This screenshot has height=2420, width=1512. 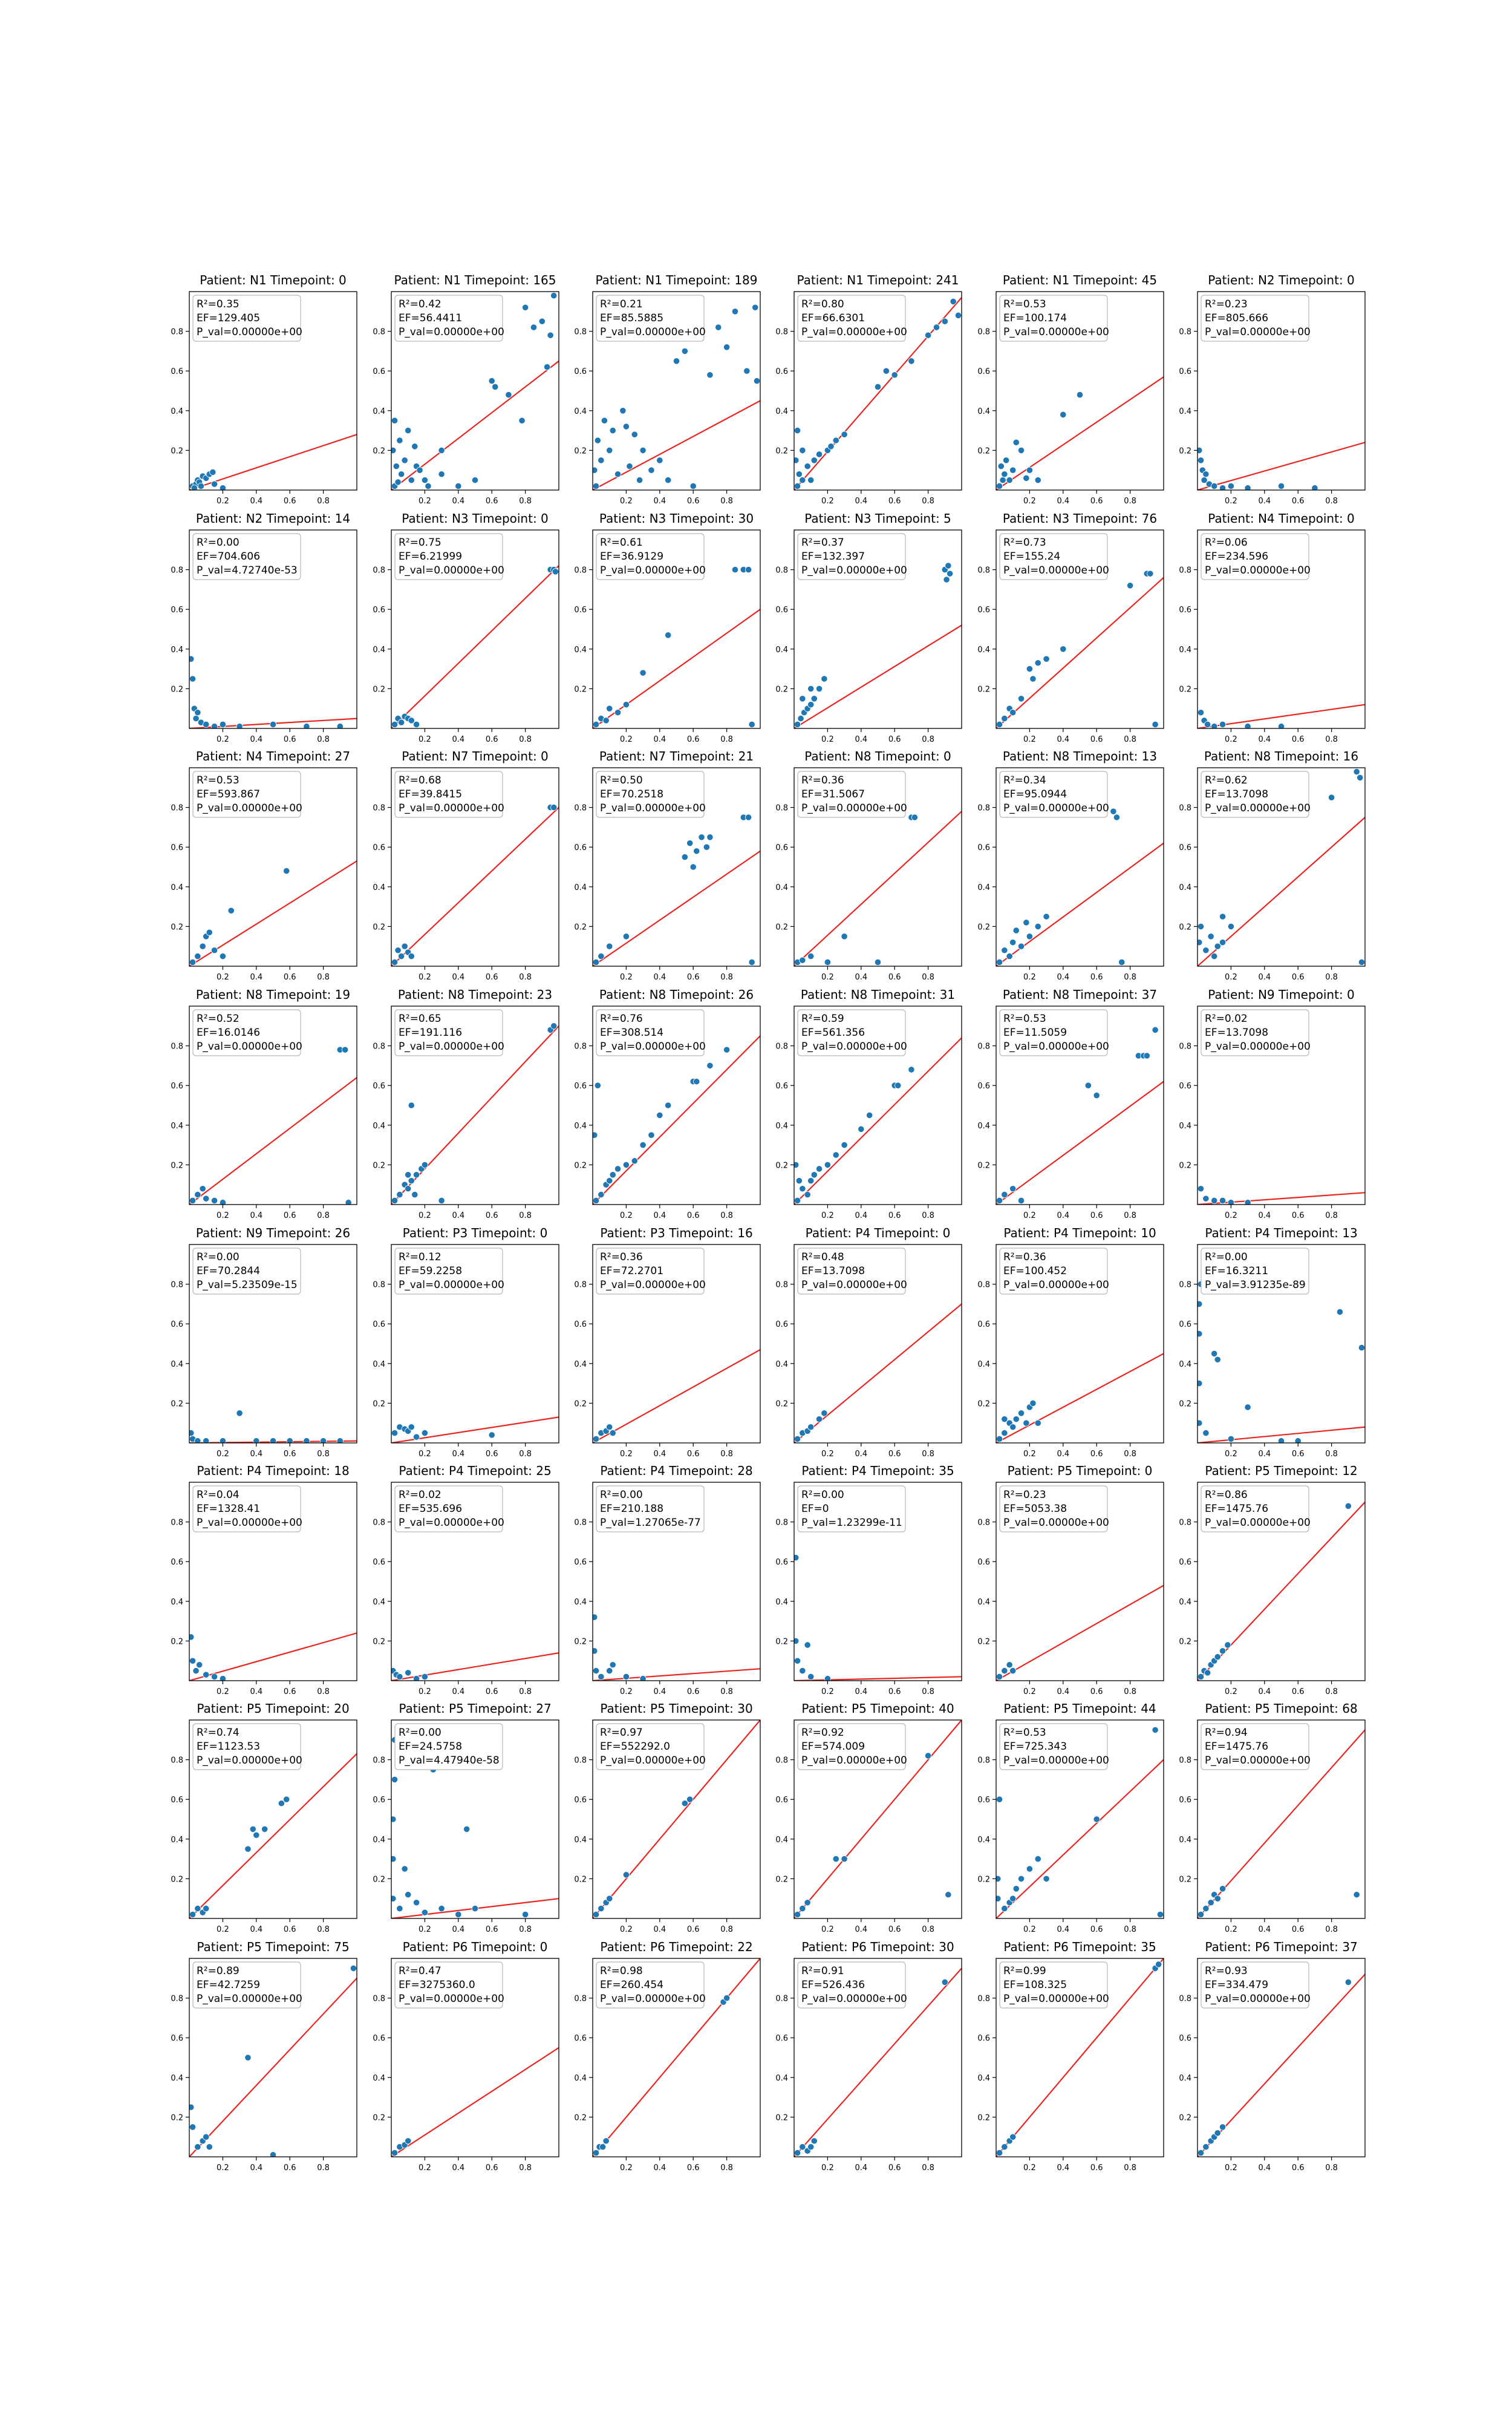 I want to click on panel-title: Patient: P5 Timepoint: 30, so click(x=676, y=1709).